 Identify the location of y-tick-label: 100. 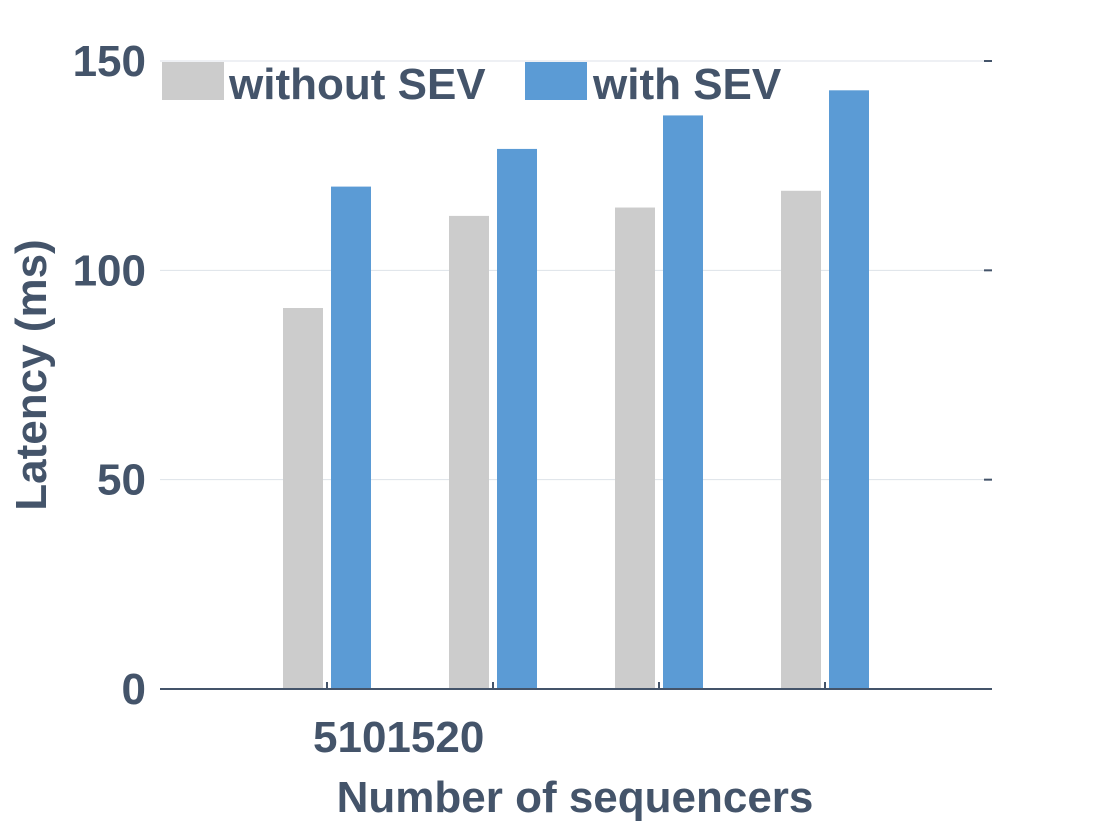
(109, 270).